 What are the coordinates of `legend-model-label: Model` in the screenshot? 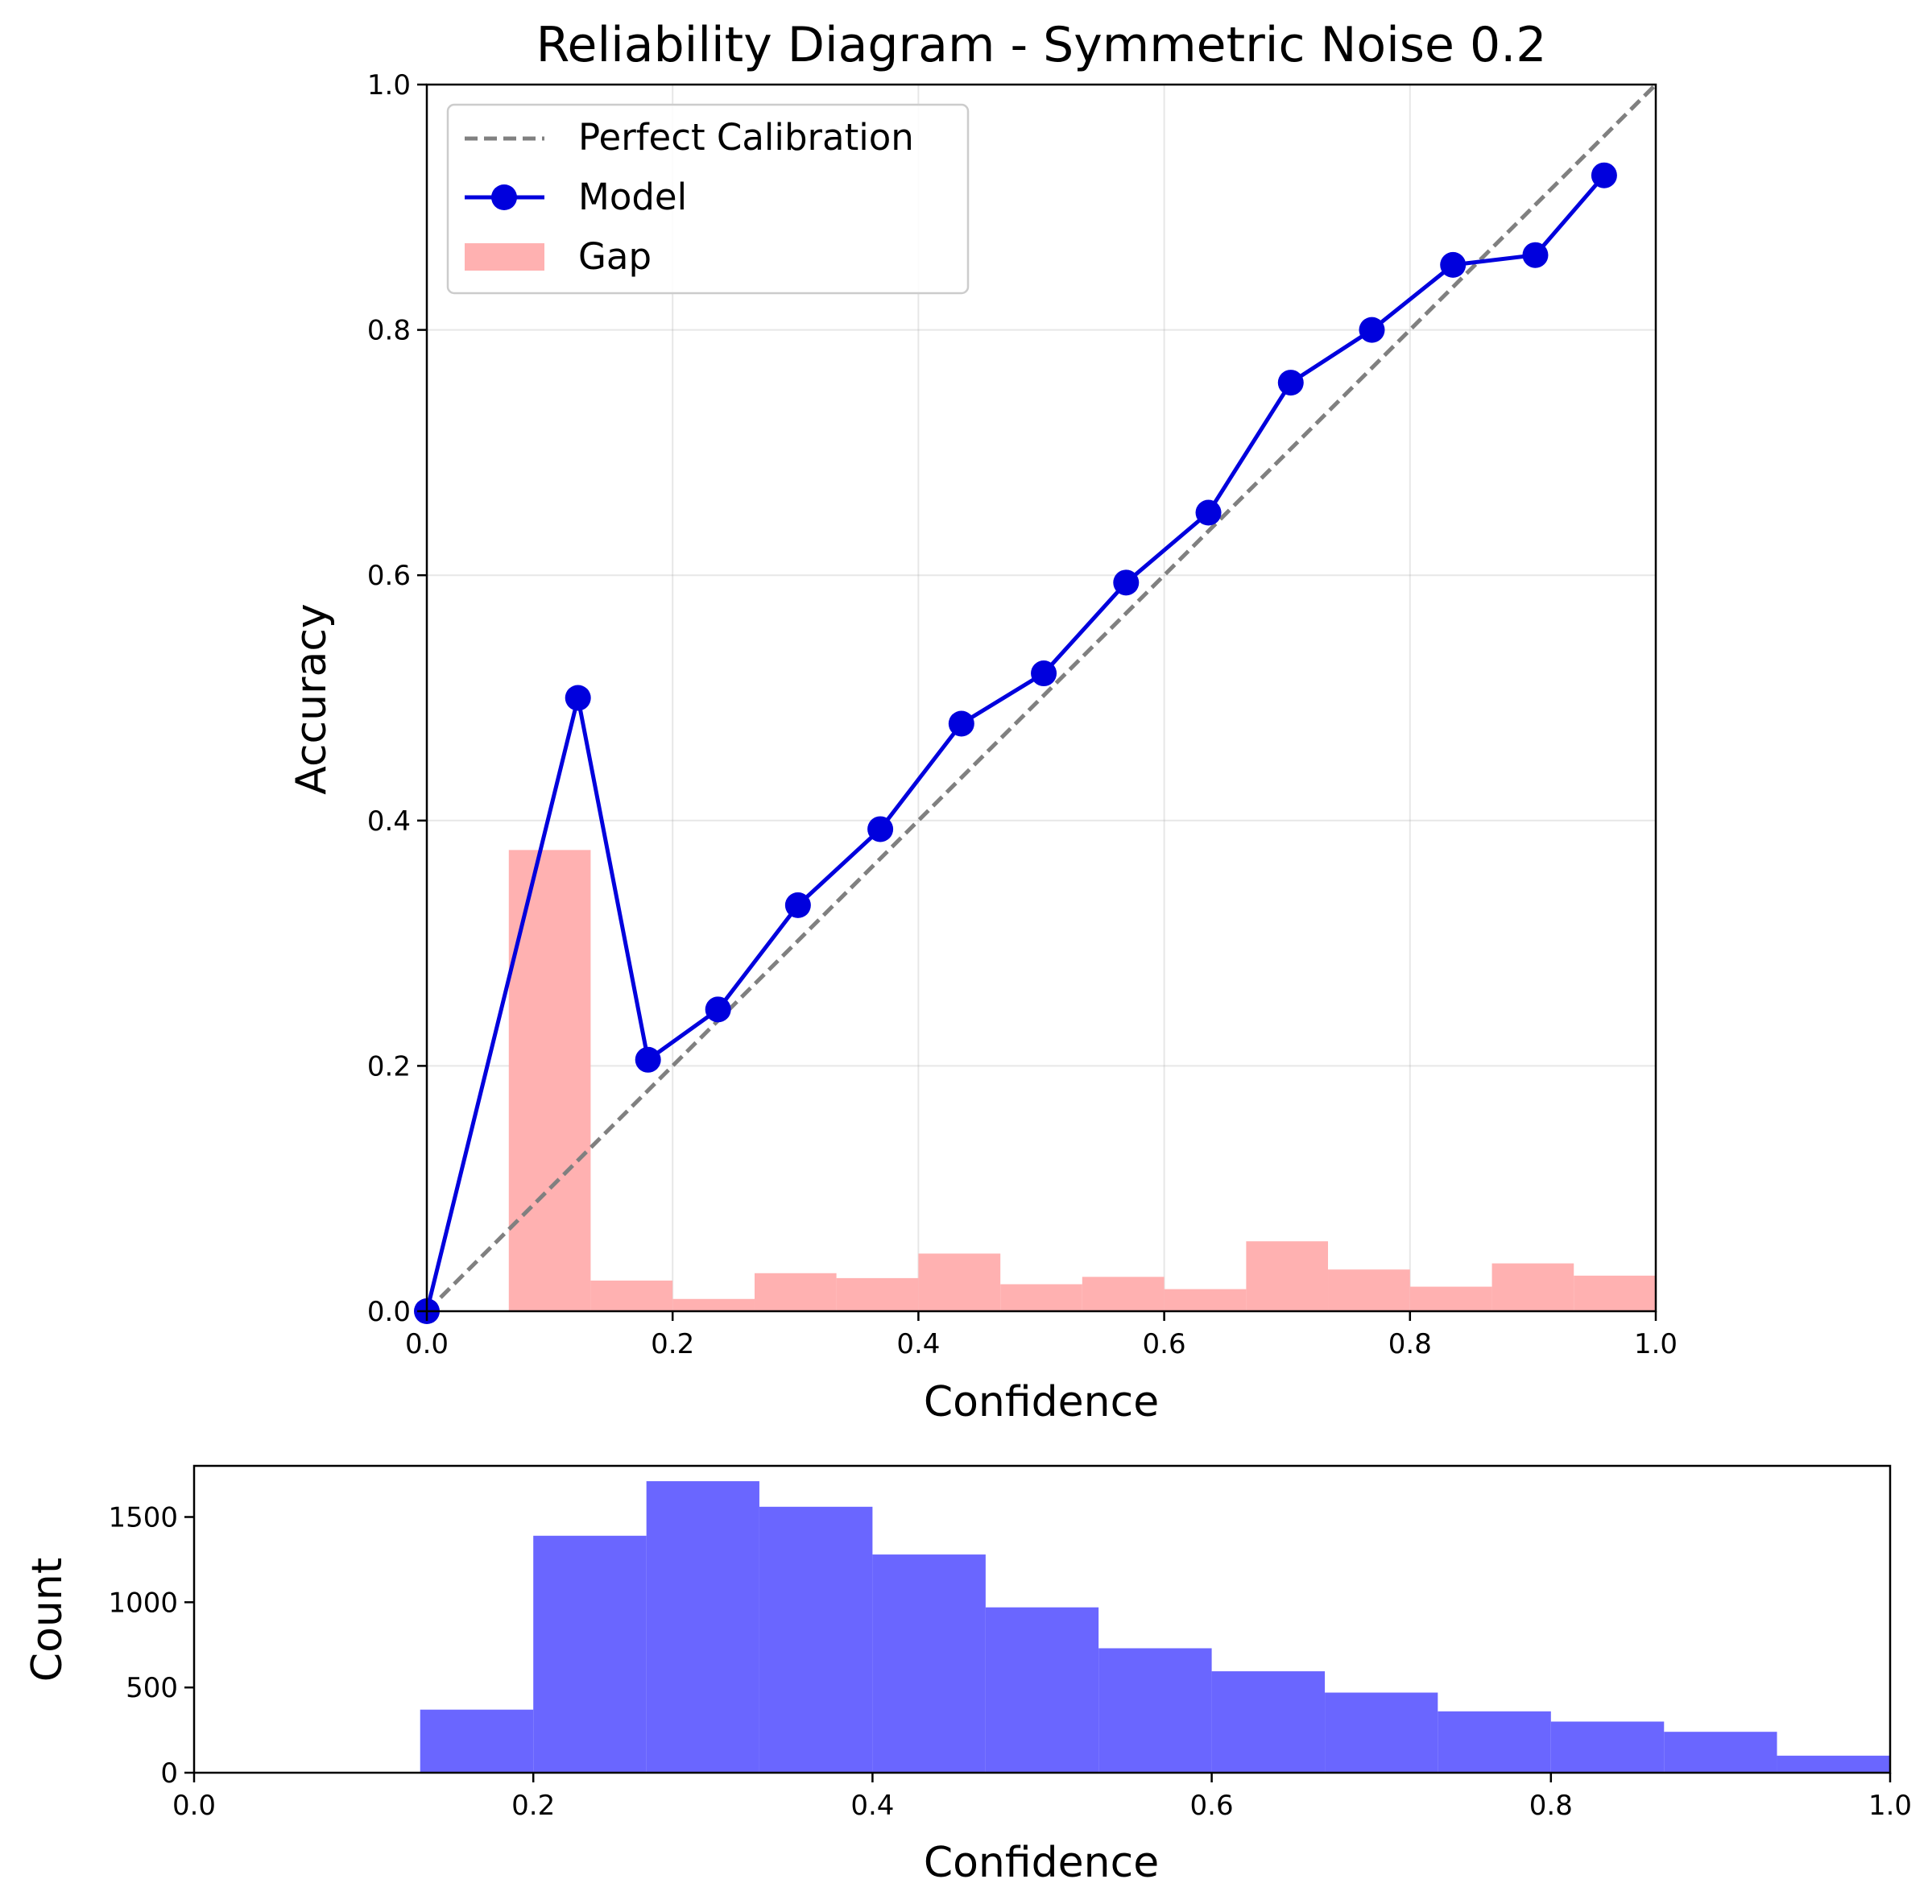 It's located at (633, 197).